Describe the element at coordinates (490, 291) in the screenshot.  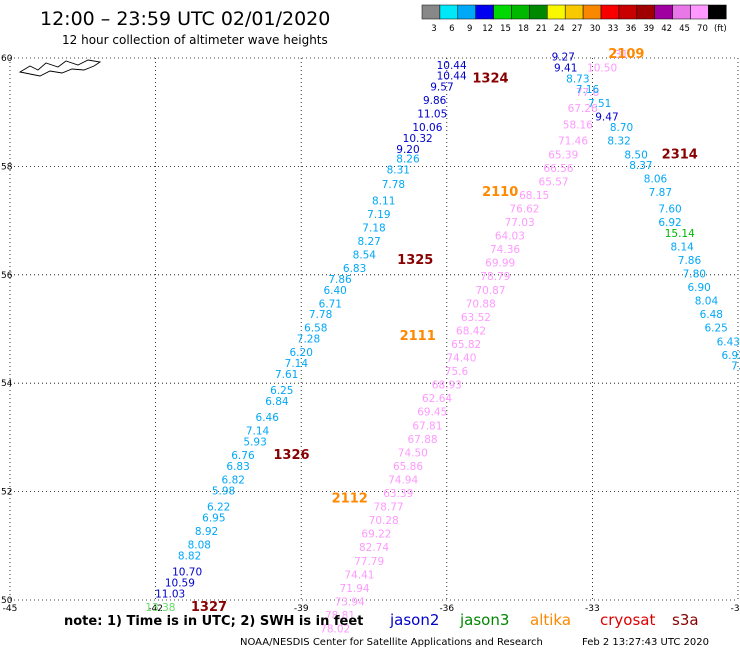
I see `wave-height-point: 70.87` at that location.